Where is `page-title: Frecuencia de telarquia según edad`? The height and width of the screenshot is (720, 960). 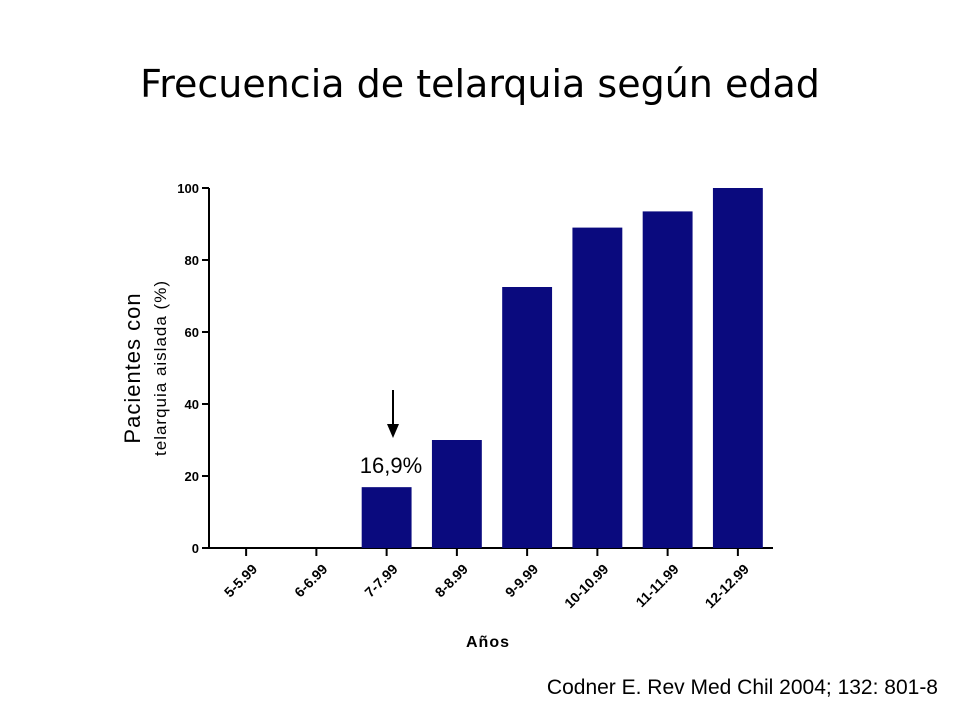
page-title: Frecuencia de telarquia según edad is located at coordinates (480, 84).